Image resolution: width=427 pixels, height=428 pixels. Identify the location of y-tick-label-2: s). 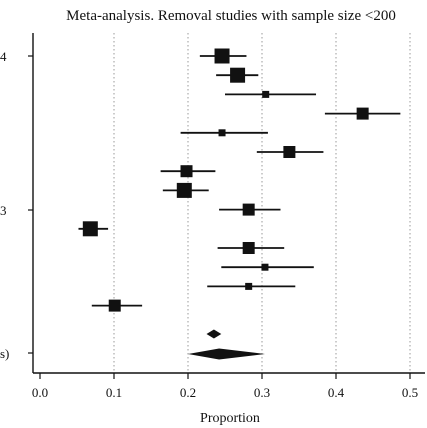
(4, 353).